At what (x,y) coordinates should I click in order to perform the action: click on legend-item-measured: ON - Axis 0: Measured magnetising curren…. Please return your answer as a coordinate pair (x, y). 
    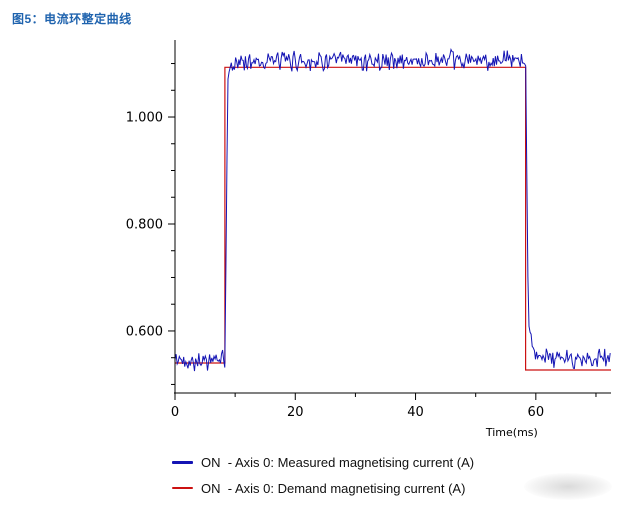
    Looking at the image, I should click on (323, 462).